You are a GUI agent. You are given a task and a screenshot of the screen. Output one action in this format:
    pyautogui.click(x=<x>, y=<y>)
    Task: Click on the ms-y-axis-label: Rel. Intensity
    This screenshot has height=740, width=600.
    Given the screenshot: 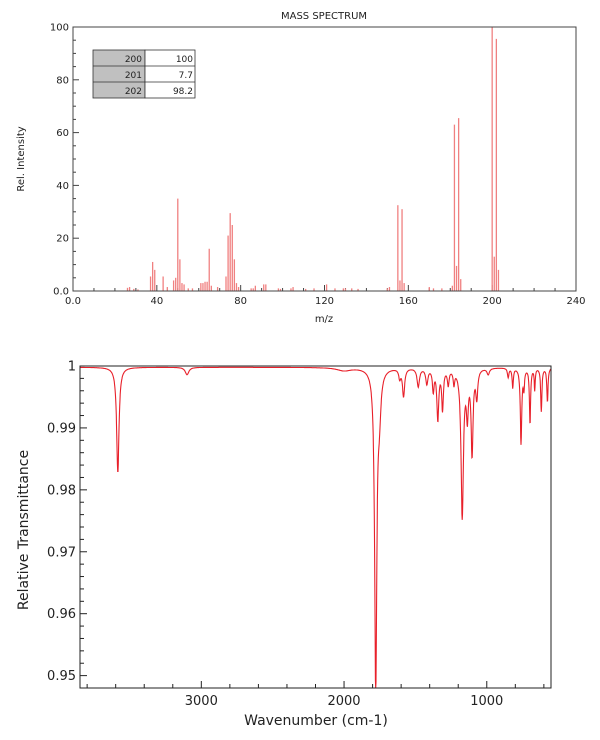 What is the action you would take?
    pyautogui.click(x=21, y=158)
    